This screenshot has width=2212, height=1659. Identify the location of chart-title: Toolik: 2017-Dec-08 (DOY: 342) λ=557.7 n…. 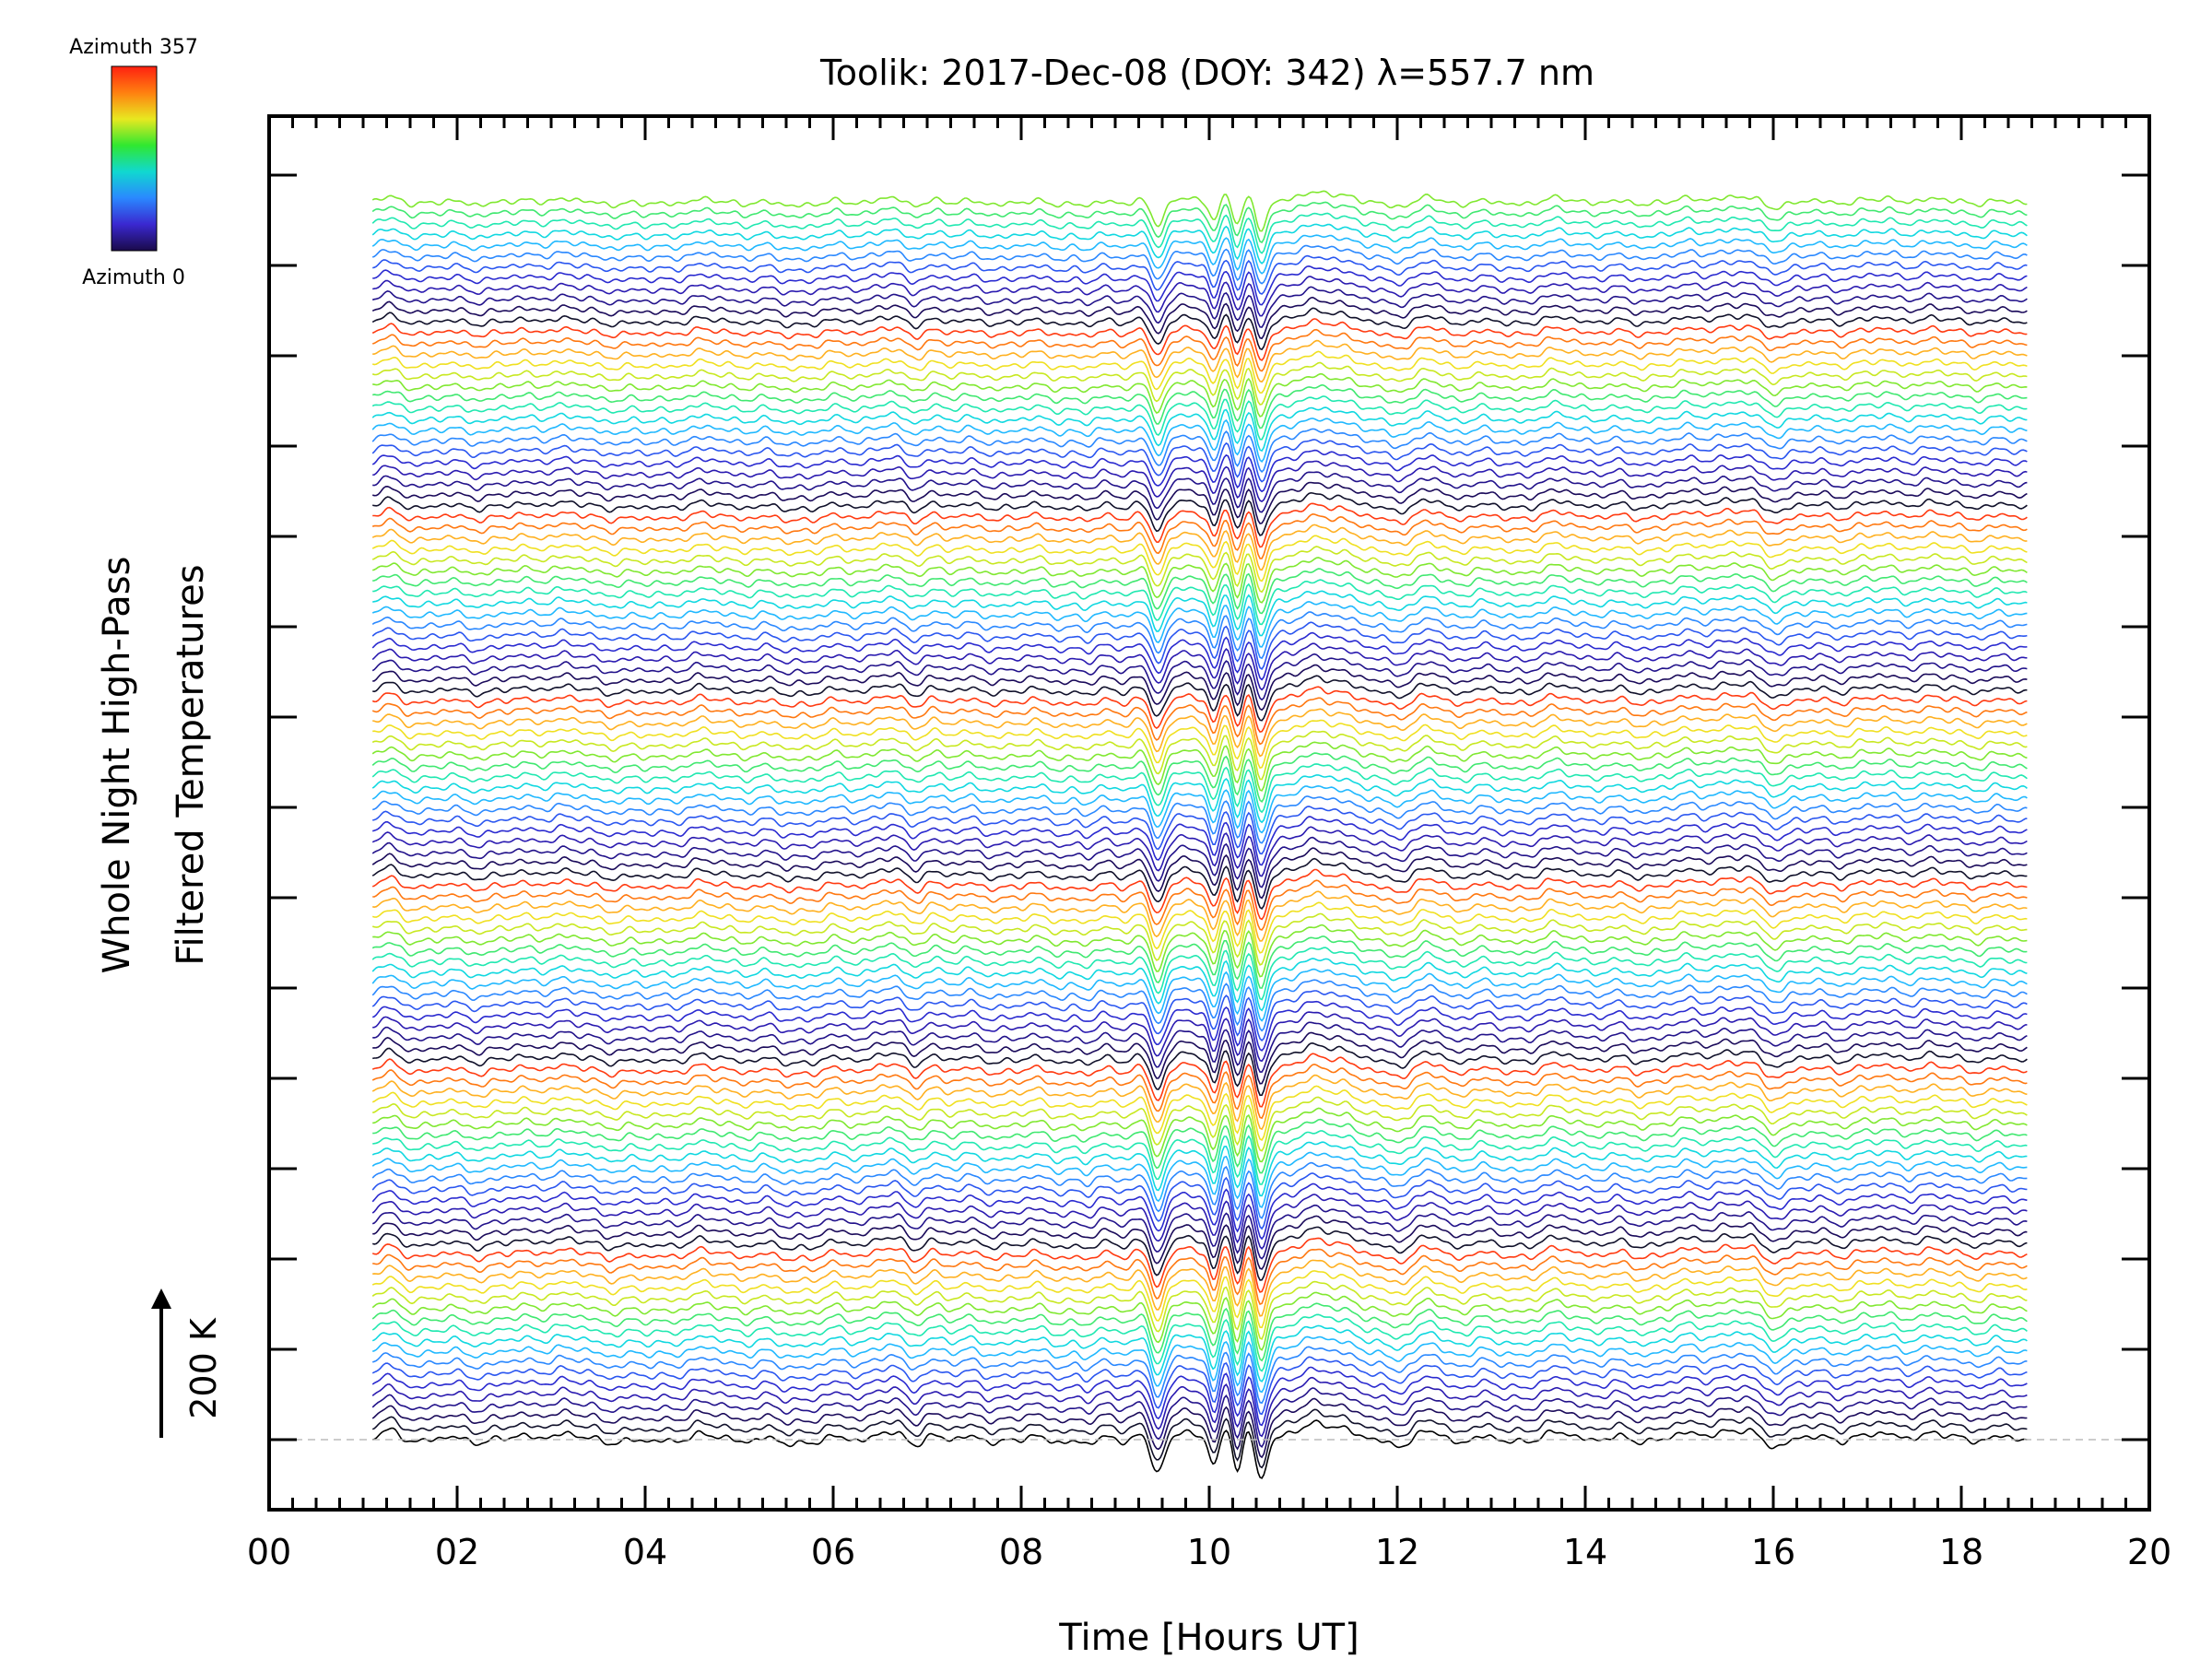
(1206, 73).